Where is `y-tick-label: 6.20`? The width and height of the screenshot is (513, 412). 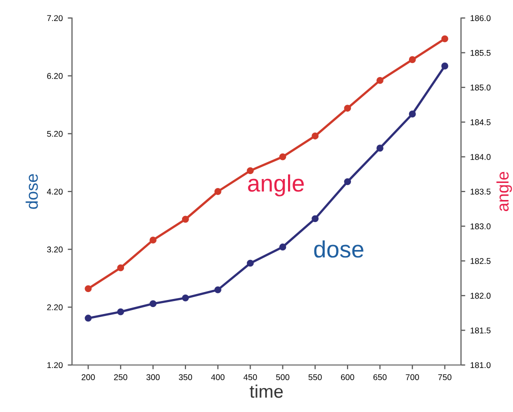
y-tick-label: 6.20 is located at coordinates (55, 76).